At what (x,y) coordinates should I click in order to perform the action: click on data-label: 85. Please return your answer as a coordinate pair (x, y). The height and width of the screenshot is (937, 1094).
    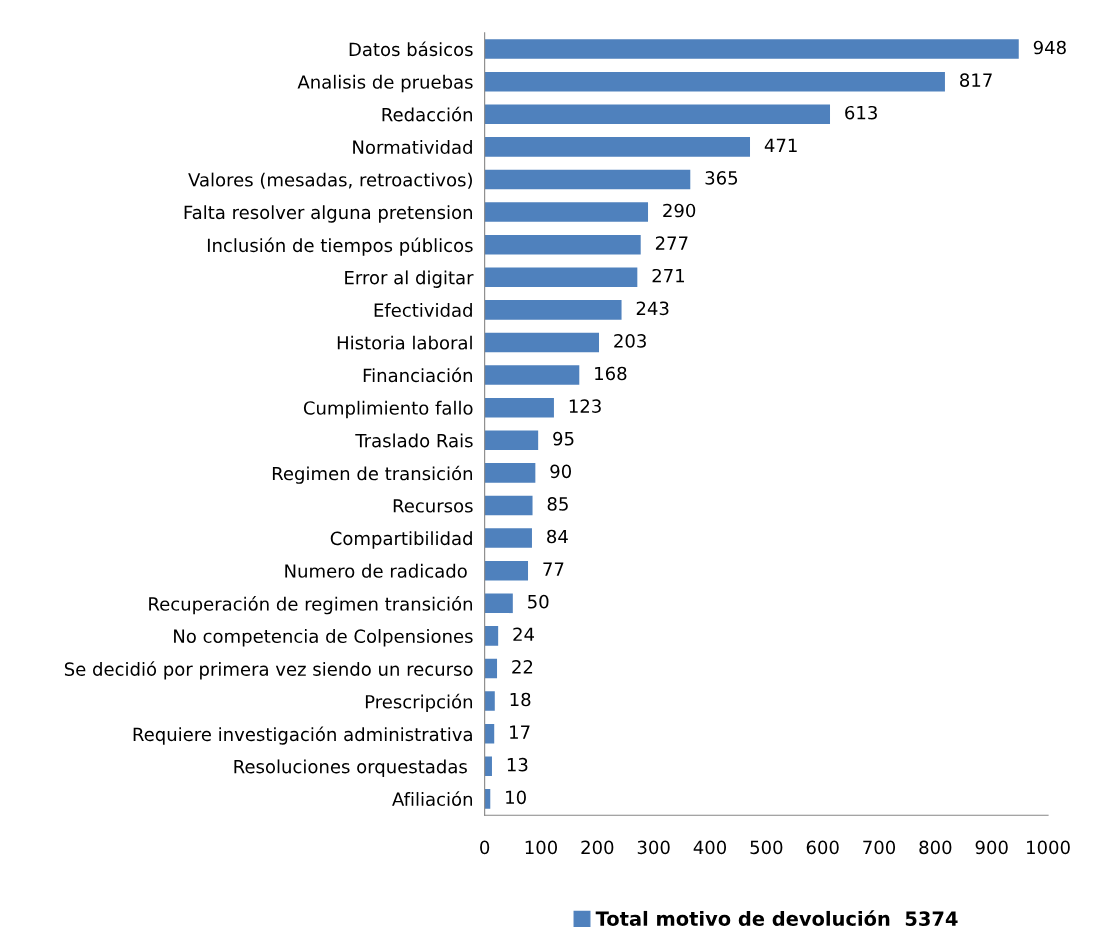
    Looking at the image, I should click on (557, 504).